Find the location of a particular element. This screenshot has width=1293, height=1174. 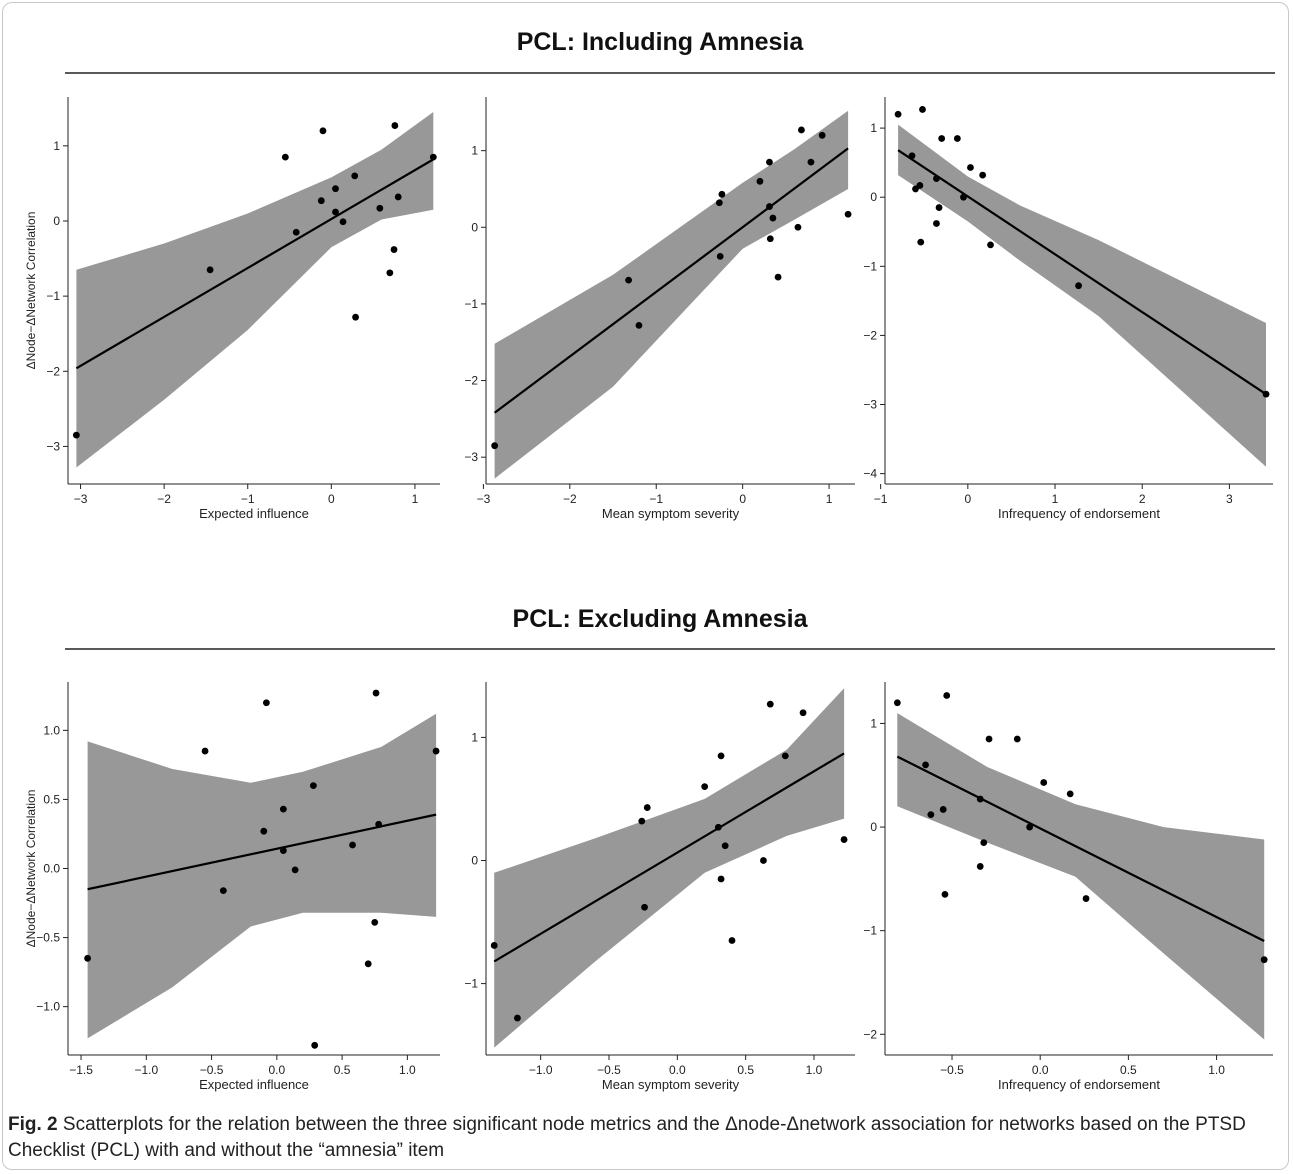

panel-title-including: PCL: Including Amnesia is located at coordinates (661, 42).